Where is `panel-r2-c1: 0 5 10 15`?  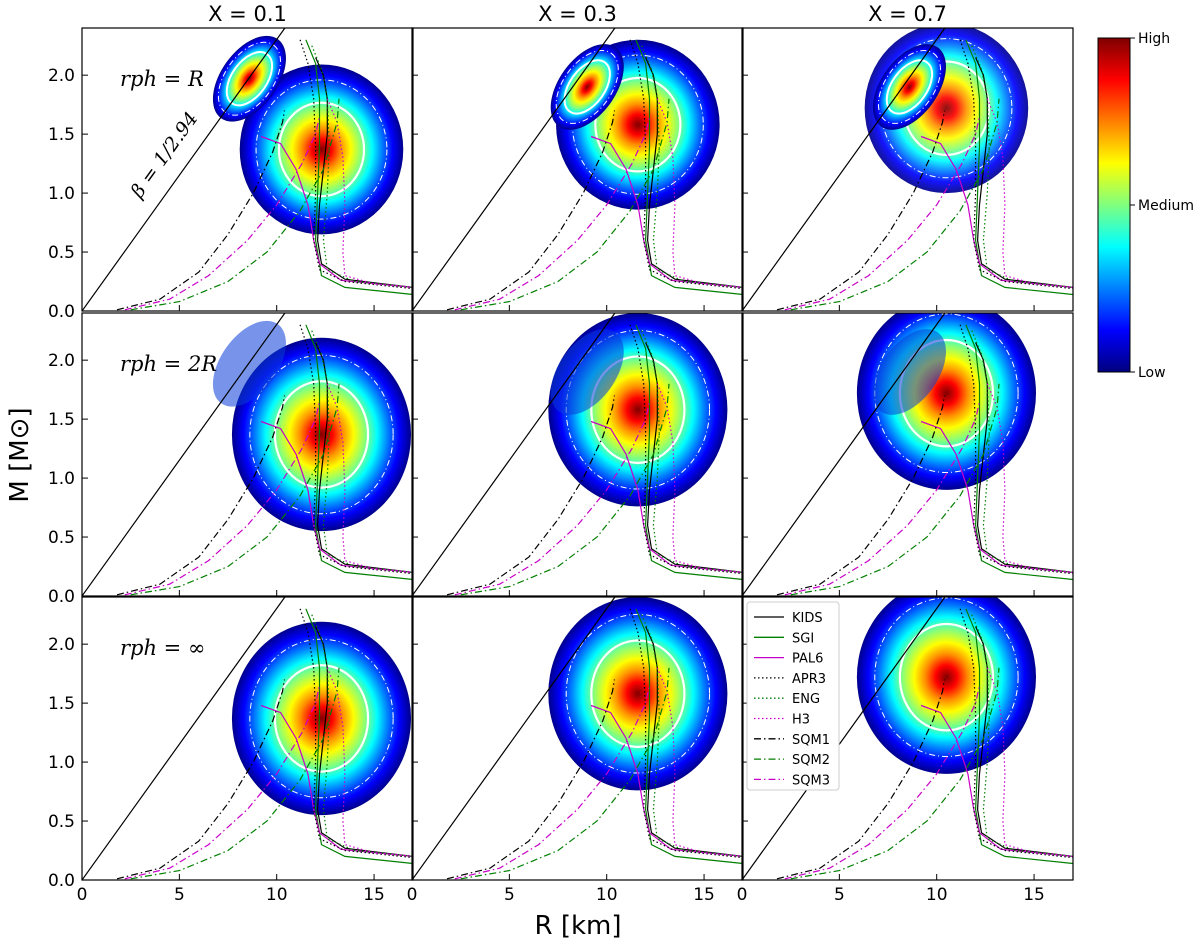 panel-r2-c1: 0 5 10 15 is located at coordinates (575, 750).